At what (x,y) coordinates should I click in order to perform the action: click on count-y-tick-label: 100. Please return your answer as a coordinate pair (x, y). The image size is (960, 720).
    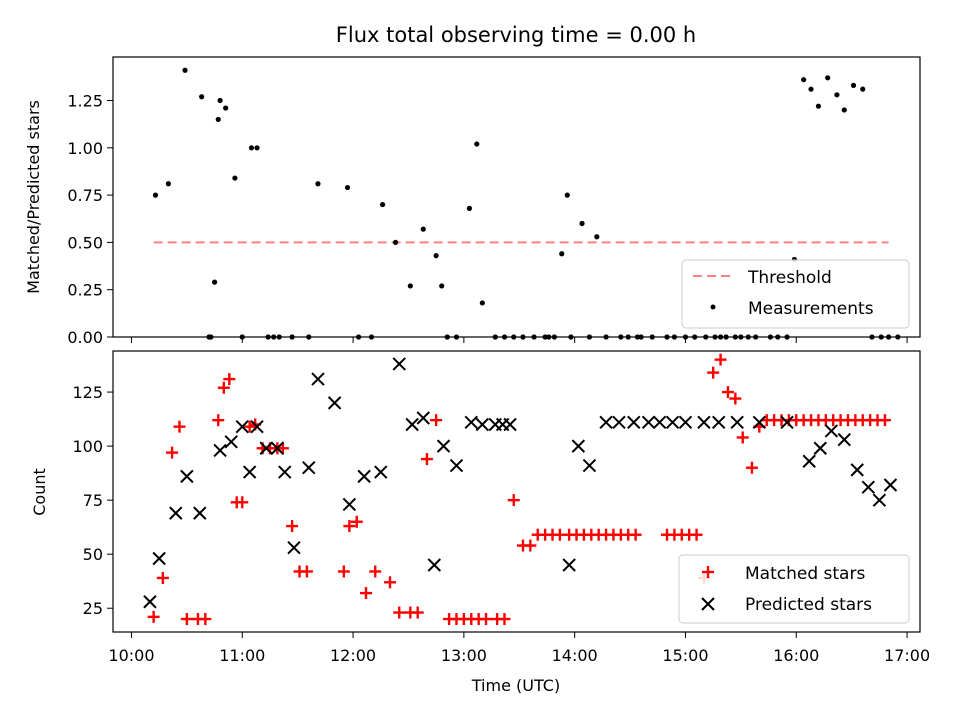
    Looking at the image, I should click on (87, 446).